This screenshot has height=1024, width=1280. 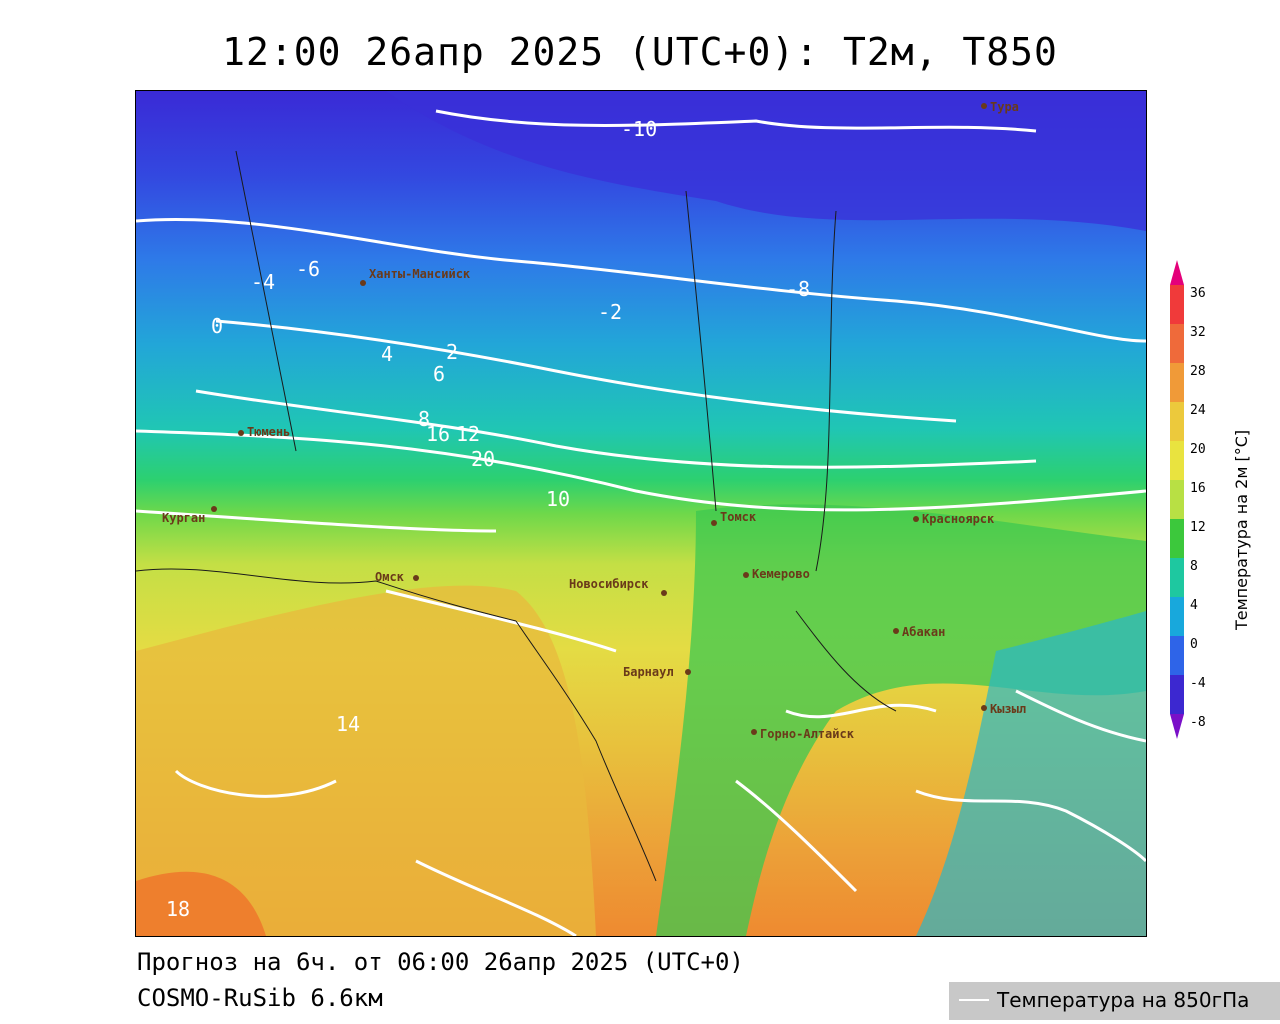 I want to click on city-label: Тюмень, so click(x=268, y=432).